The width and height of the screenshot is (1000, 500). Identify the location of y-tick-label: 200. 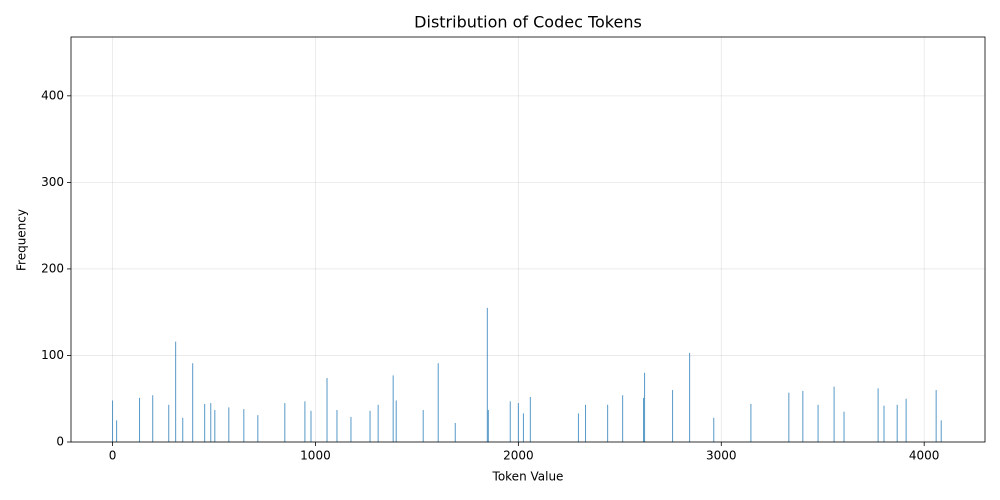
(52, 268).